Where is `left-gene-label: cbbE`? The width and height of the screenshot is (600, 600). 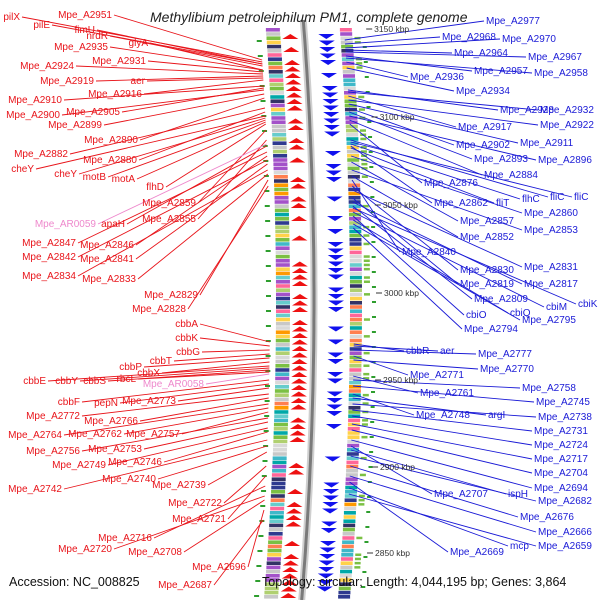 left-gene-label: cbbE is located at coordinates (34, 381).